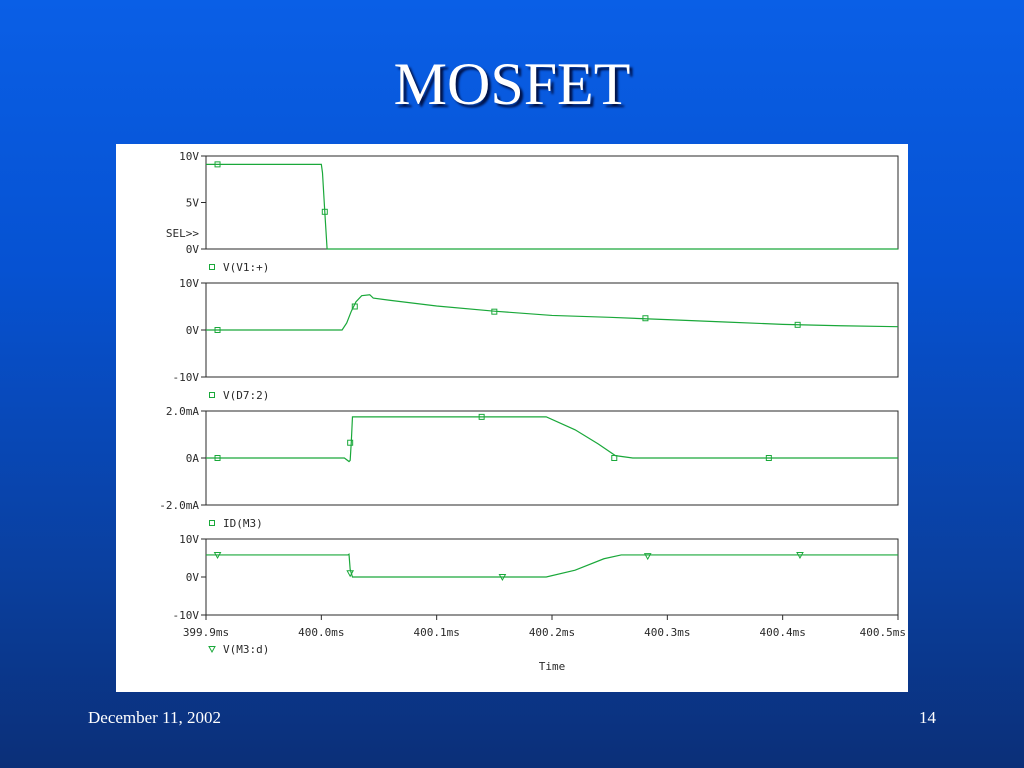 Image resolution: width=1024 pixels, height=768 pixels. I want to click on y-tick-label-1-1: 0V, so click(193, 249).